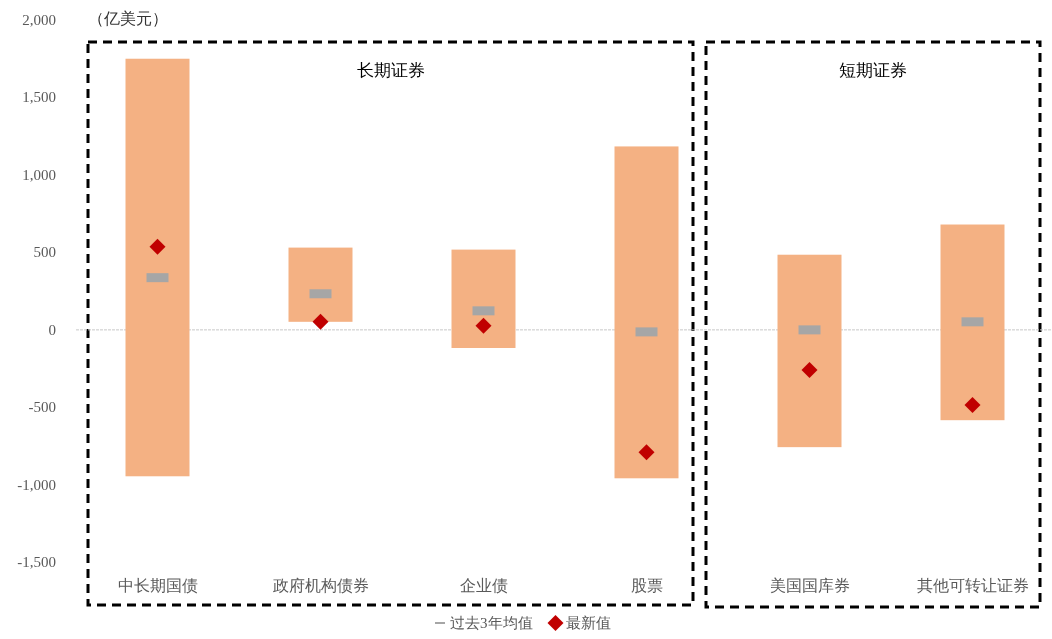  What do you see at coordinates (36, 562) in the screenshot?
I see `y-tick-label: -1,500` at bounding box center [36, 562].